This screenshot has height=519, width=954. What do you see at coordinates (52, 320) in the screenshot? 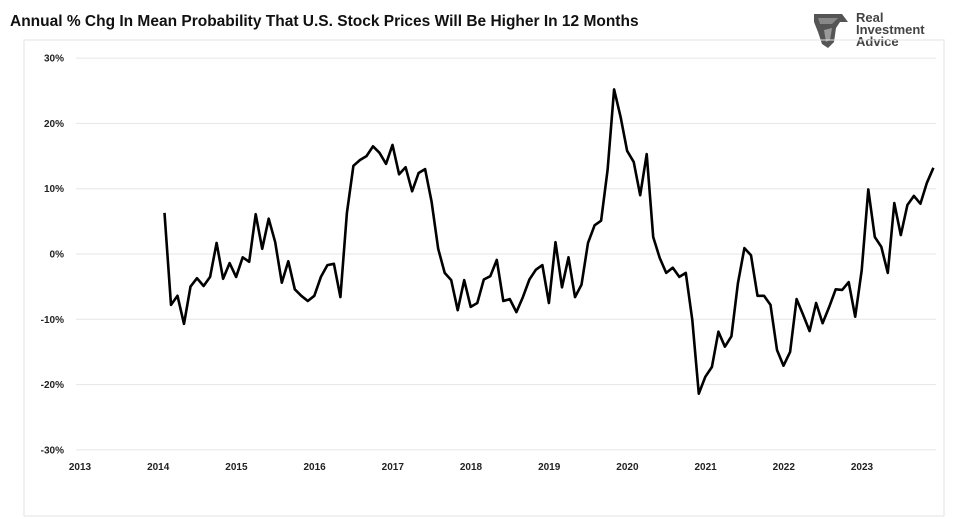
I see `y-tick-label: -10%` at bounding box center [52, 320].